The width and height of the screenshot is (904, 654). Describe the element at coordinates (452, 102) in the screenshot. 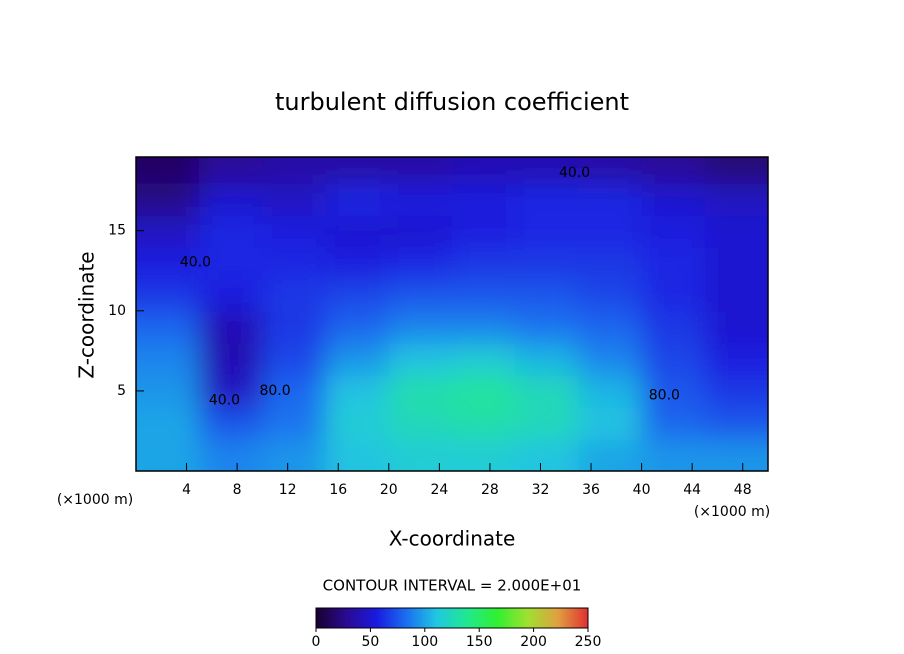

I see `chart-title: turbulent diffusion coefficient` at that location.